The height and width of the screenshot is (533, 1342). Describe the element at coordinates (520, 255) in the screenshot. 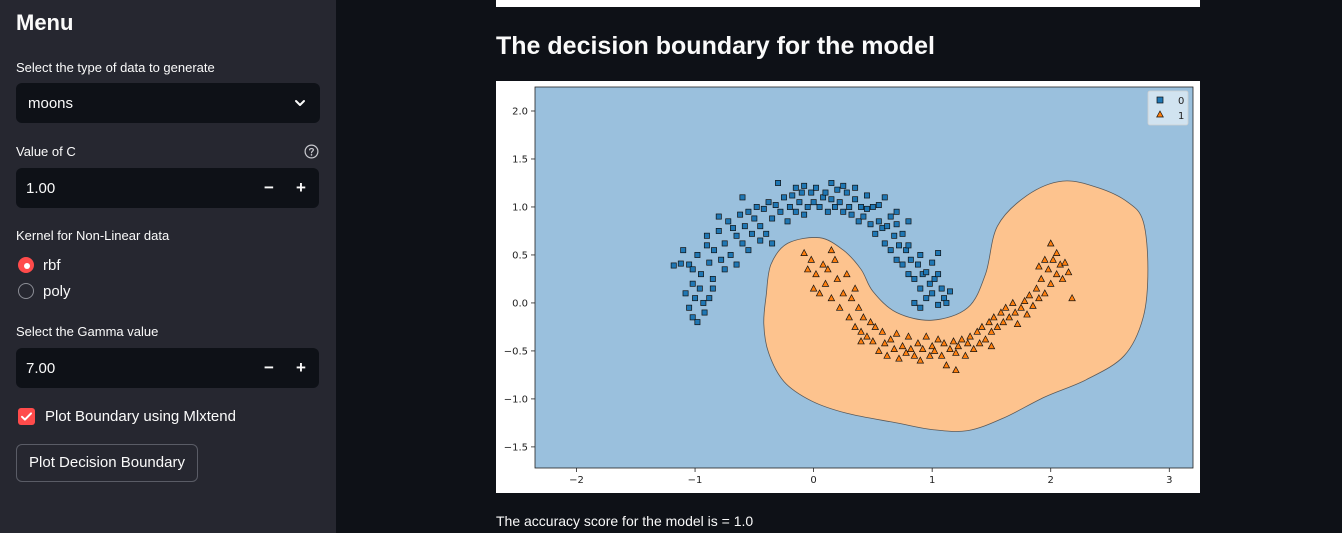

I see `y-tick-label: 0.5` at that location.